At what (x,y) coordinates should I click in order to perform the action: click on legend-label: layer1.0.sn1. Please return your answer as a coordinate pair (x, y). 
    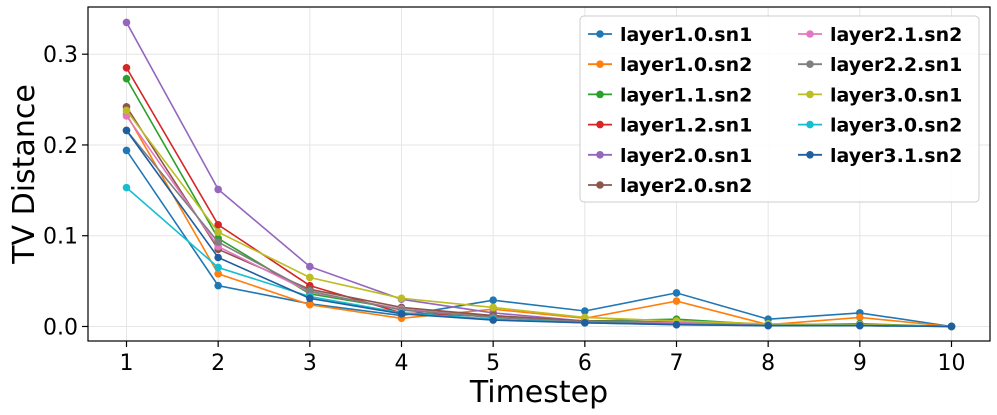
    Looking at the image, I should click on (686, 35).